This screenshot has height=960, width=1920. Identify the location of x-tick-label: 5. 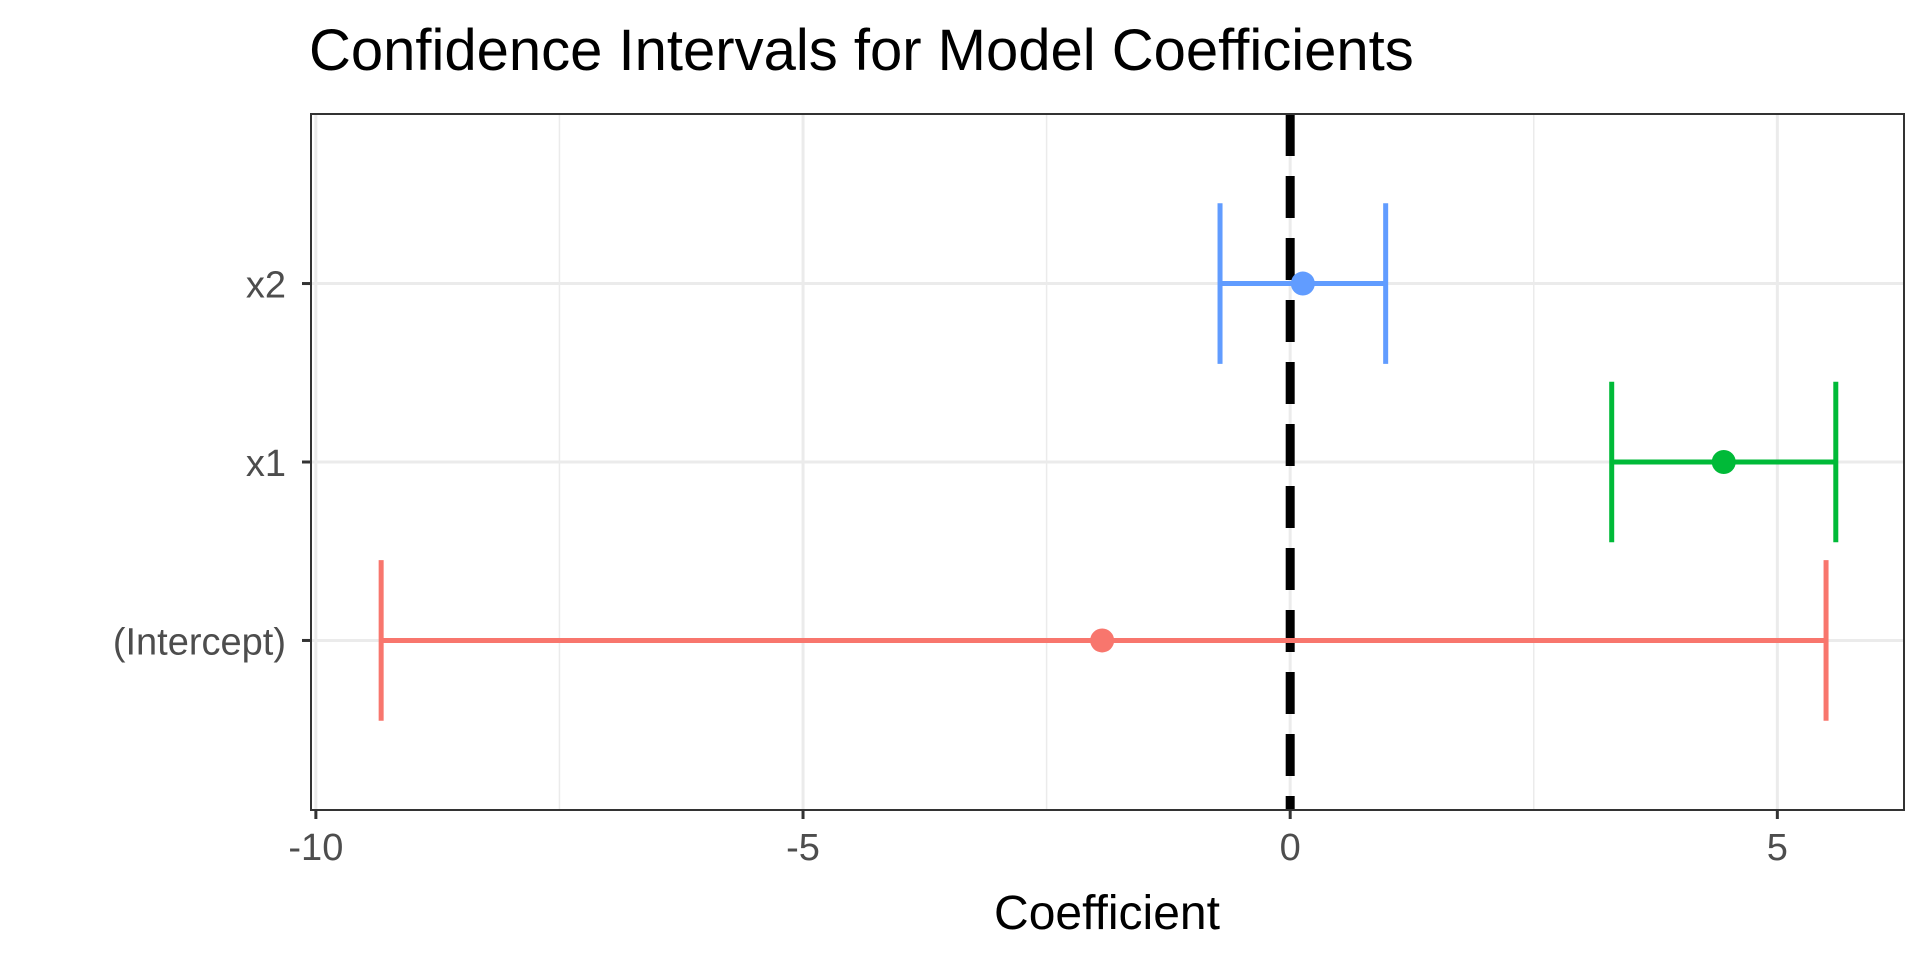
(1777, 848).